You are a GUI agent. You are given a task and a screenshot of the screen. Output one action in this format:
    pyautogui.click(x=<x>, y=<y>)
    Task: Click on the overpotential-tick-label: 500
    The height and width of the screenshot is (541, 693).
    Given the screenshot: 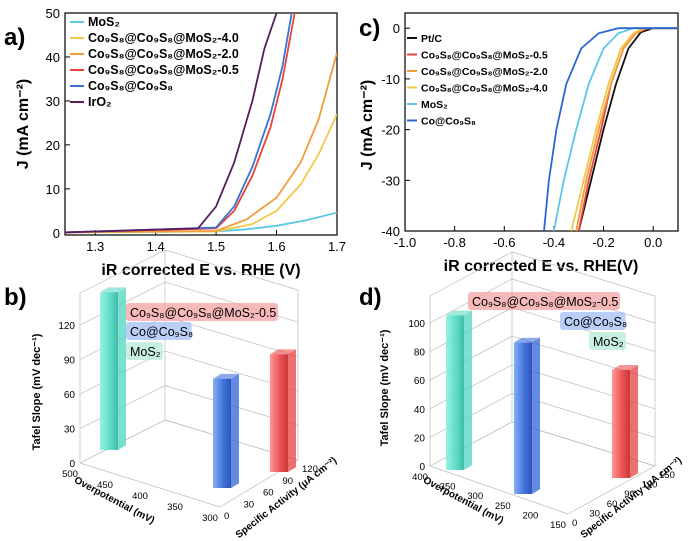 What is the action you would take?
    pyautogui.click(x=70, y=474)
    